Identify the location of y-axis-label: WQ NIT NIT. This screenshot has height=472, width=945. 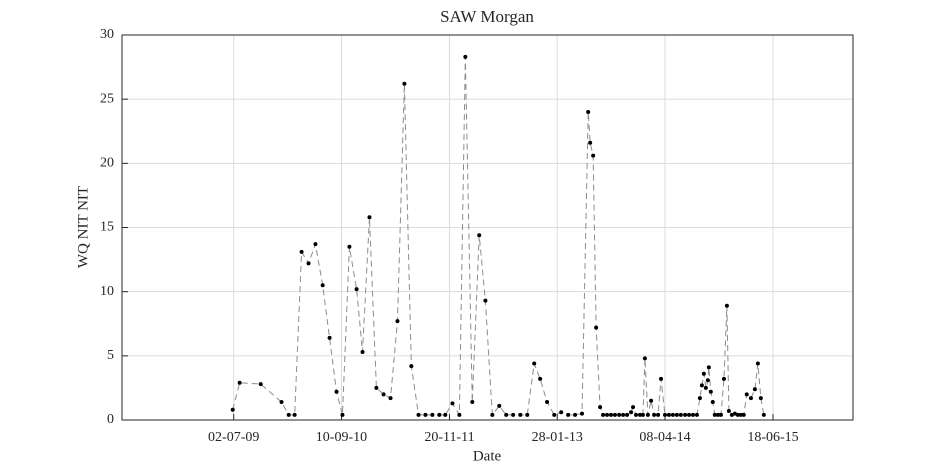
(83, 227).